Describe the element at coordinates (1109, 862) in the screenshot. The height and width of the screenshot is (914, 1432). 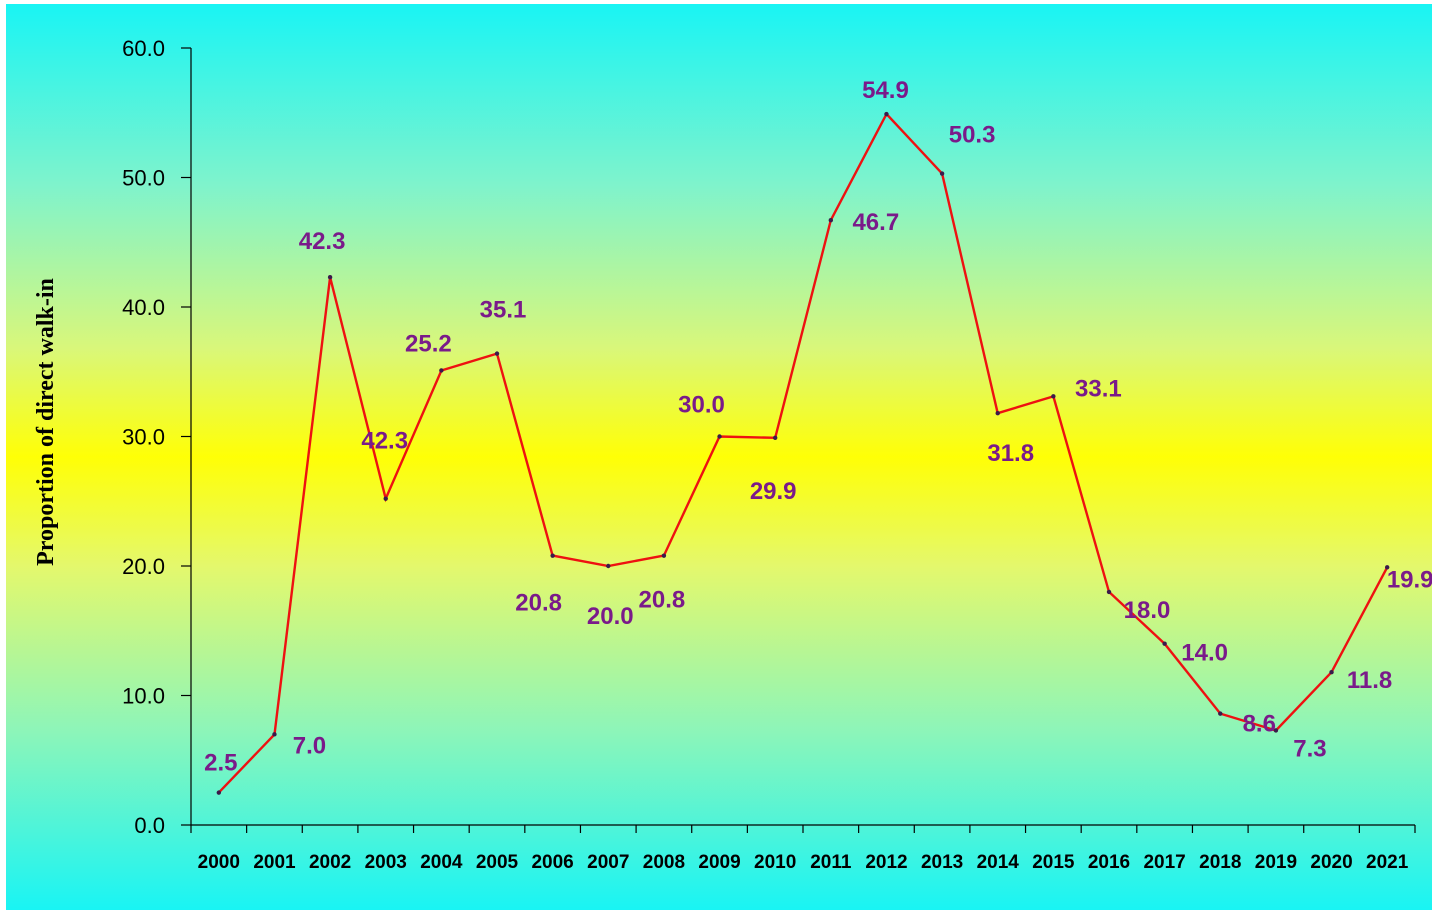
I see `x-tick-label: 2016` at that location.